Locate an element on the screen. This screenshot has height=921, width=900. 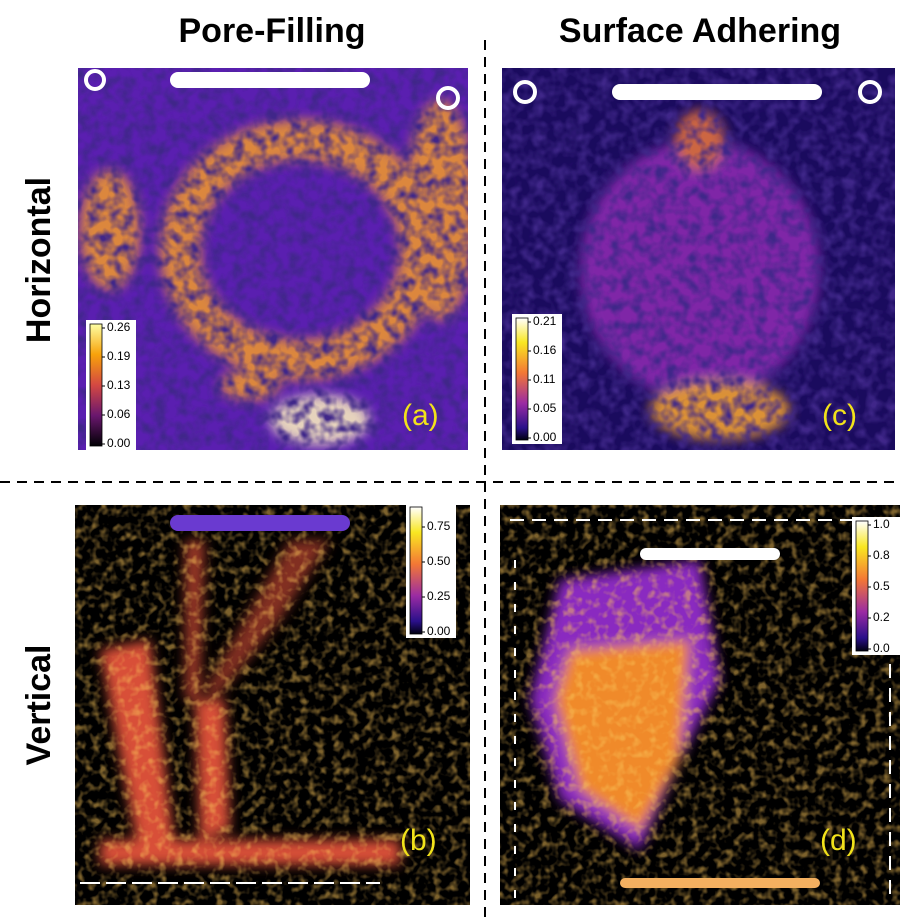
colorbar-label: 0.0 is located at coordinates (881, 648).